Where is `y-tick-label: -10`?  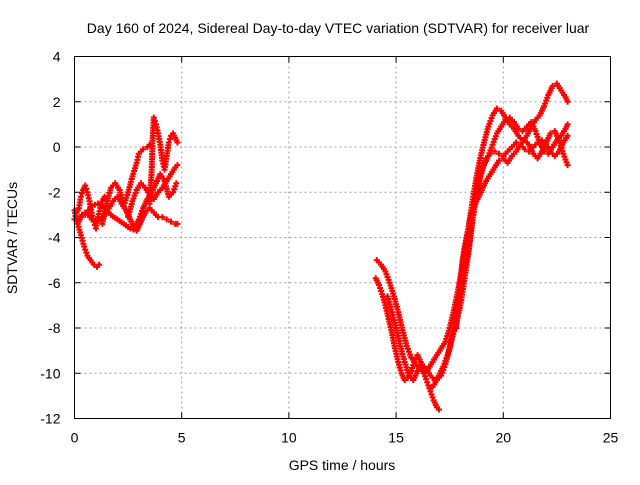
y-tick-label: -10 is located at coordinates (50, 373).